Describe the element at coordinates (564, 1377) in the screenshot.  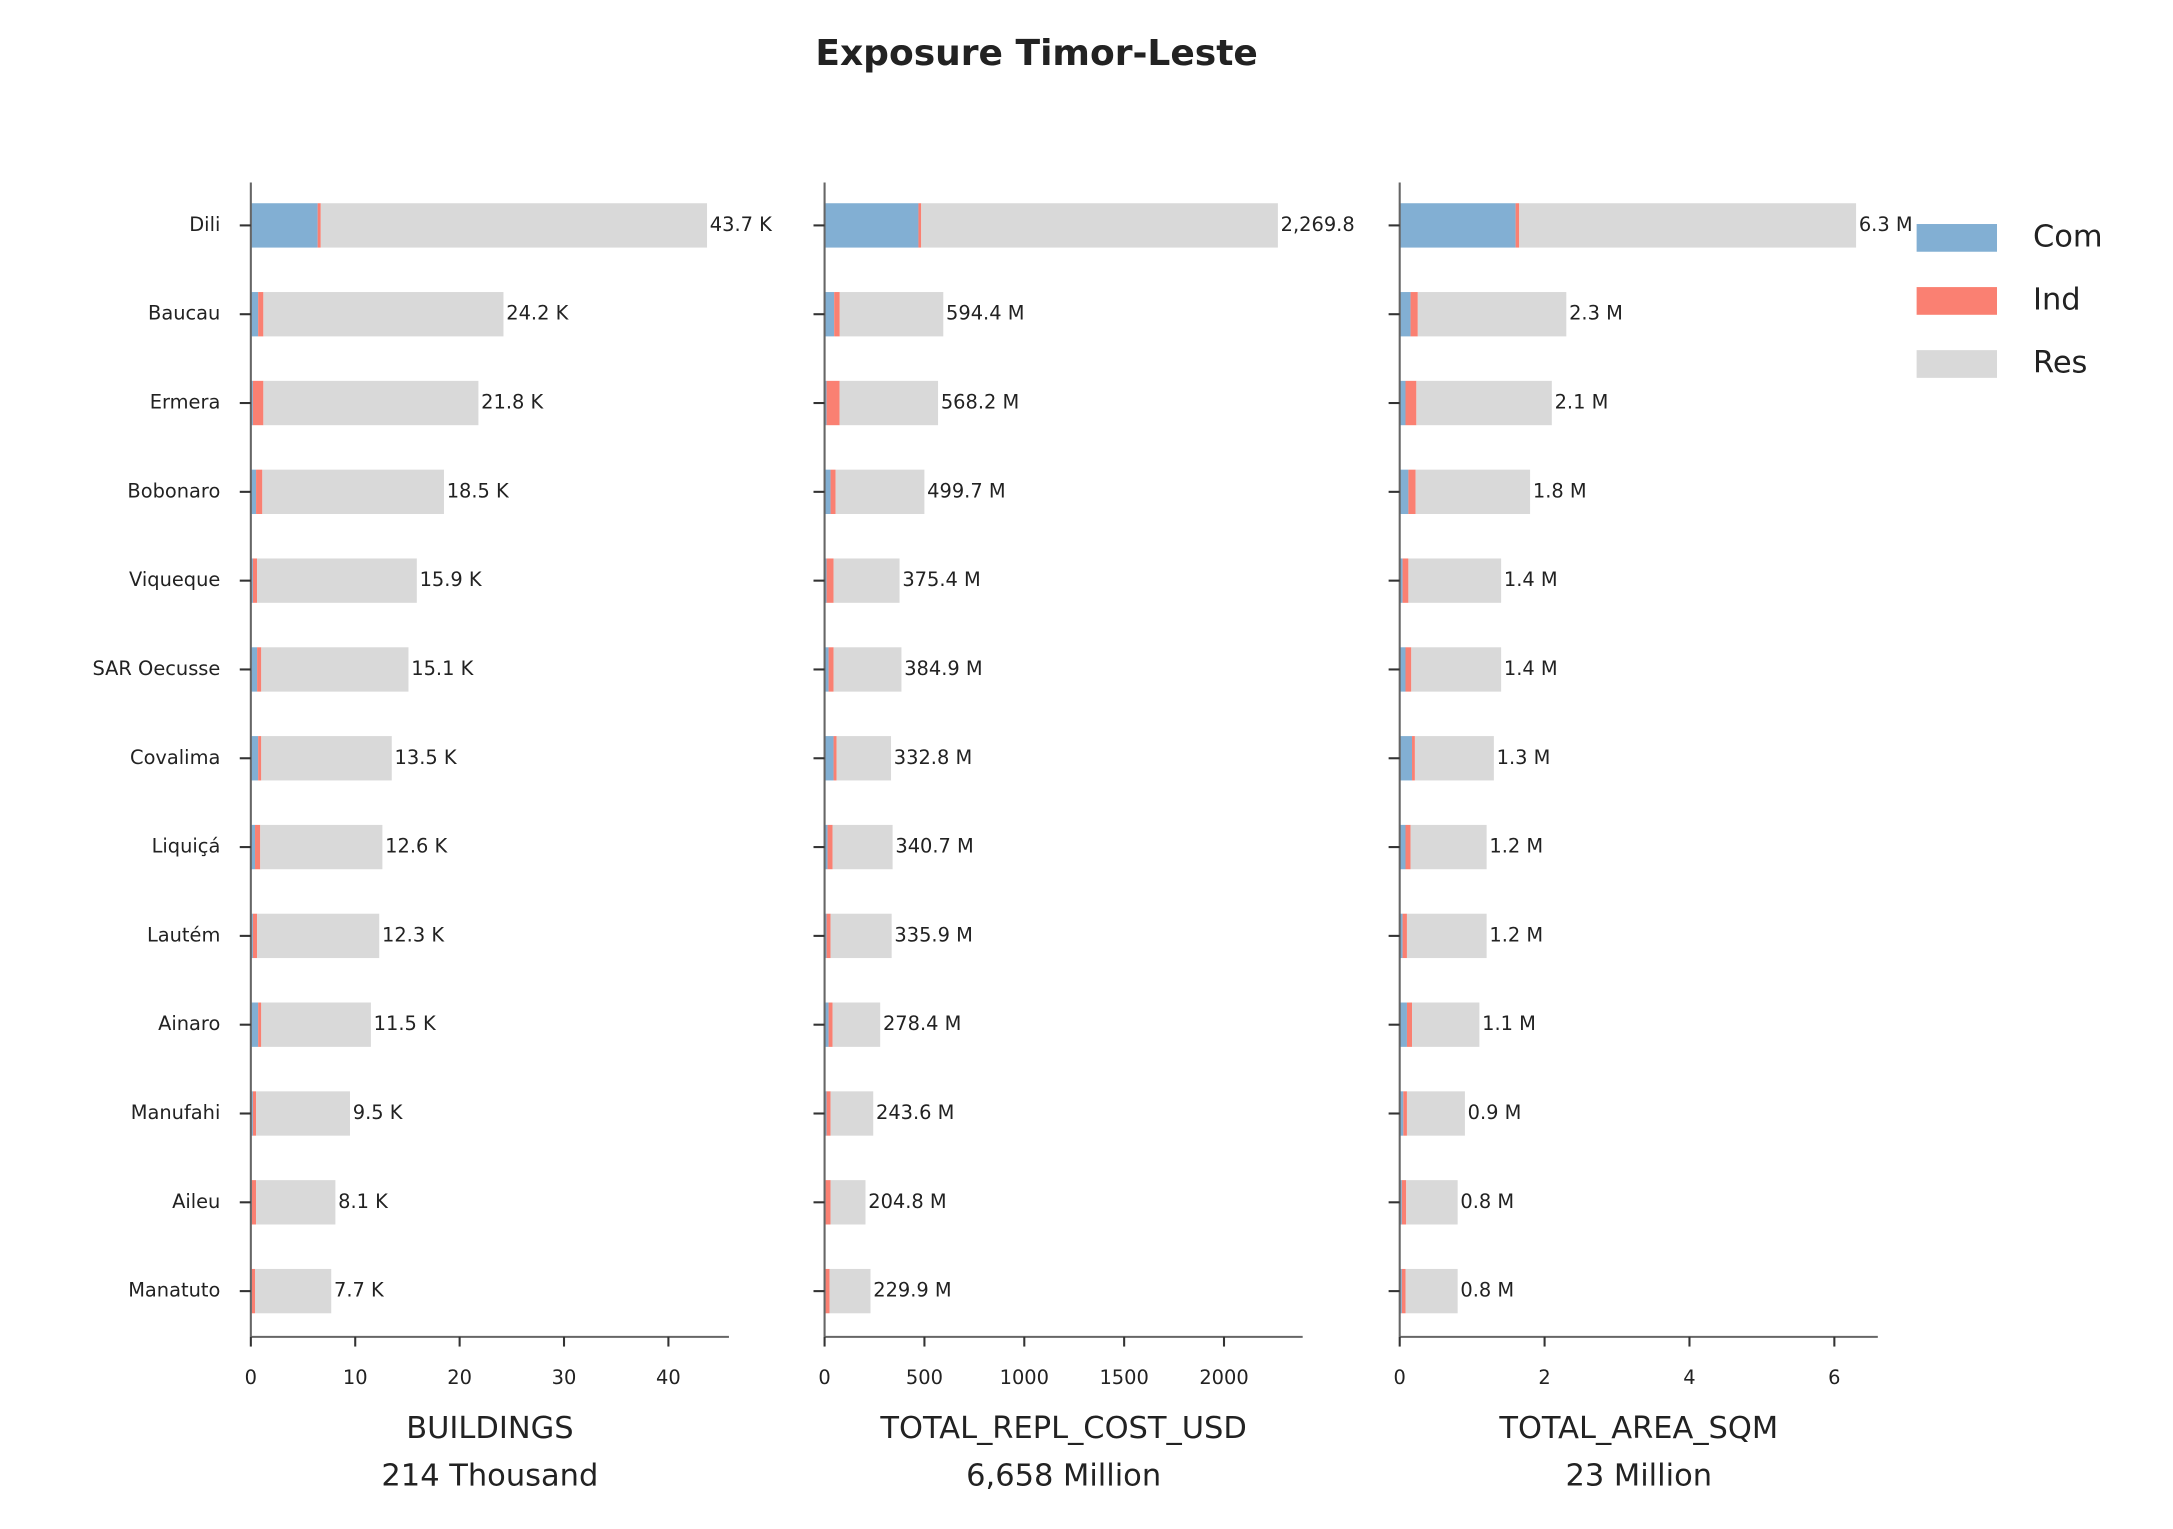
I see `x-tick-label: 30` at that location.